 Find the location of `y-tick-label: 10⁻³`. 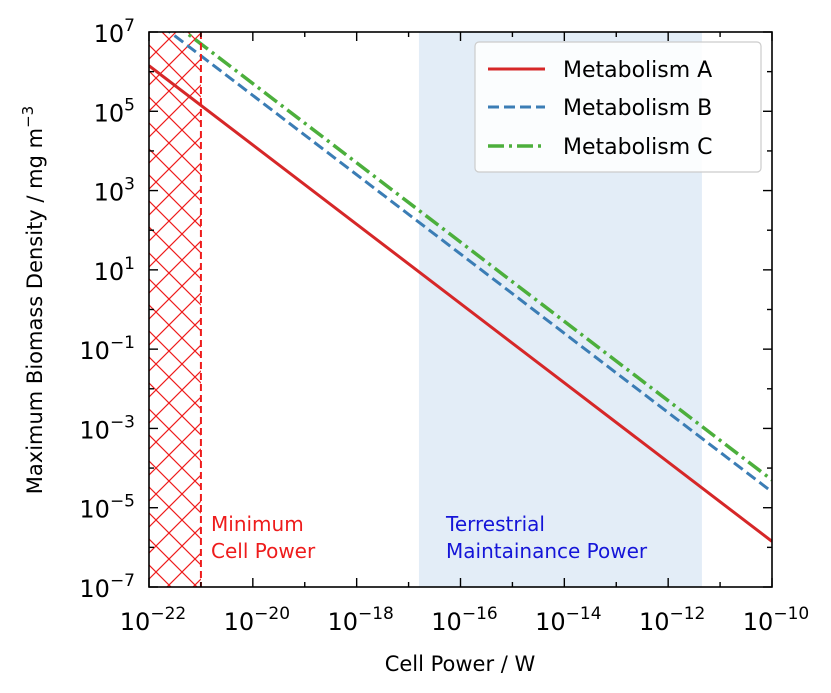

y-tick-label: 10⁻³ is located at coordinates (107, 428).